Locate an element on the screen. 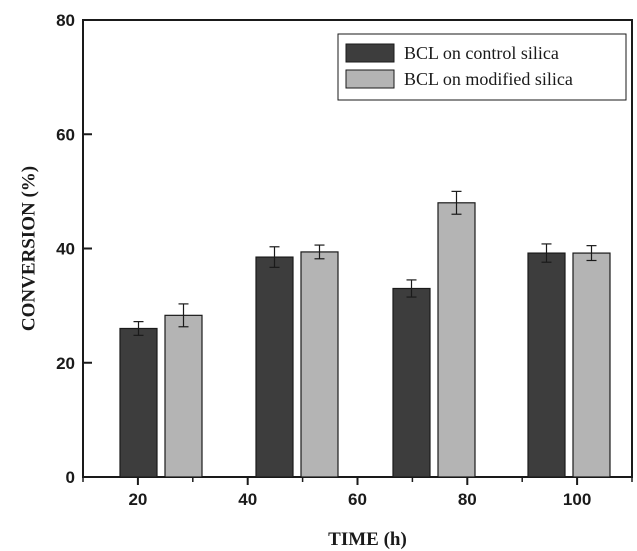  x-axis: 20 40 60 80 100 is located at coordinates (357, 493).